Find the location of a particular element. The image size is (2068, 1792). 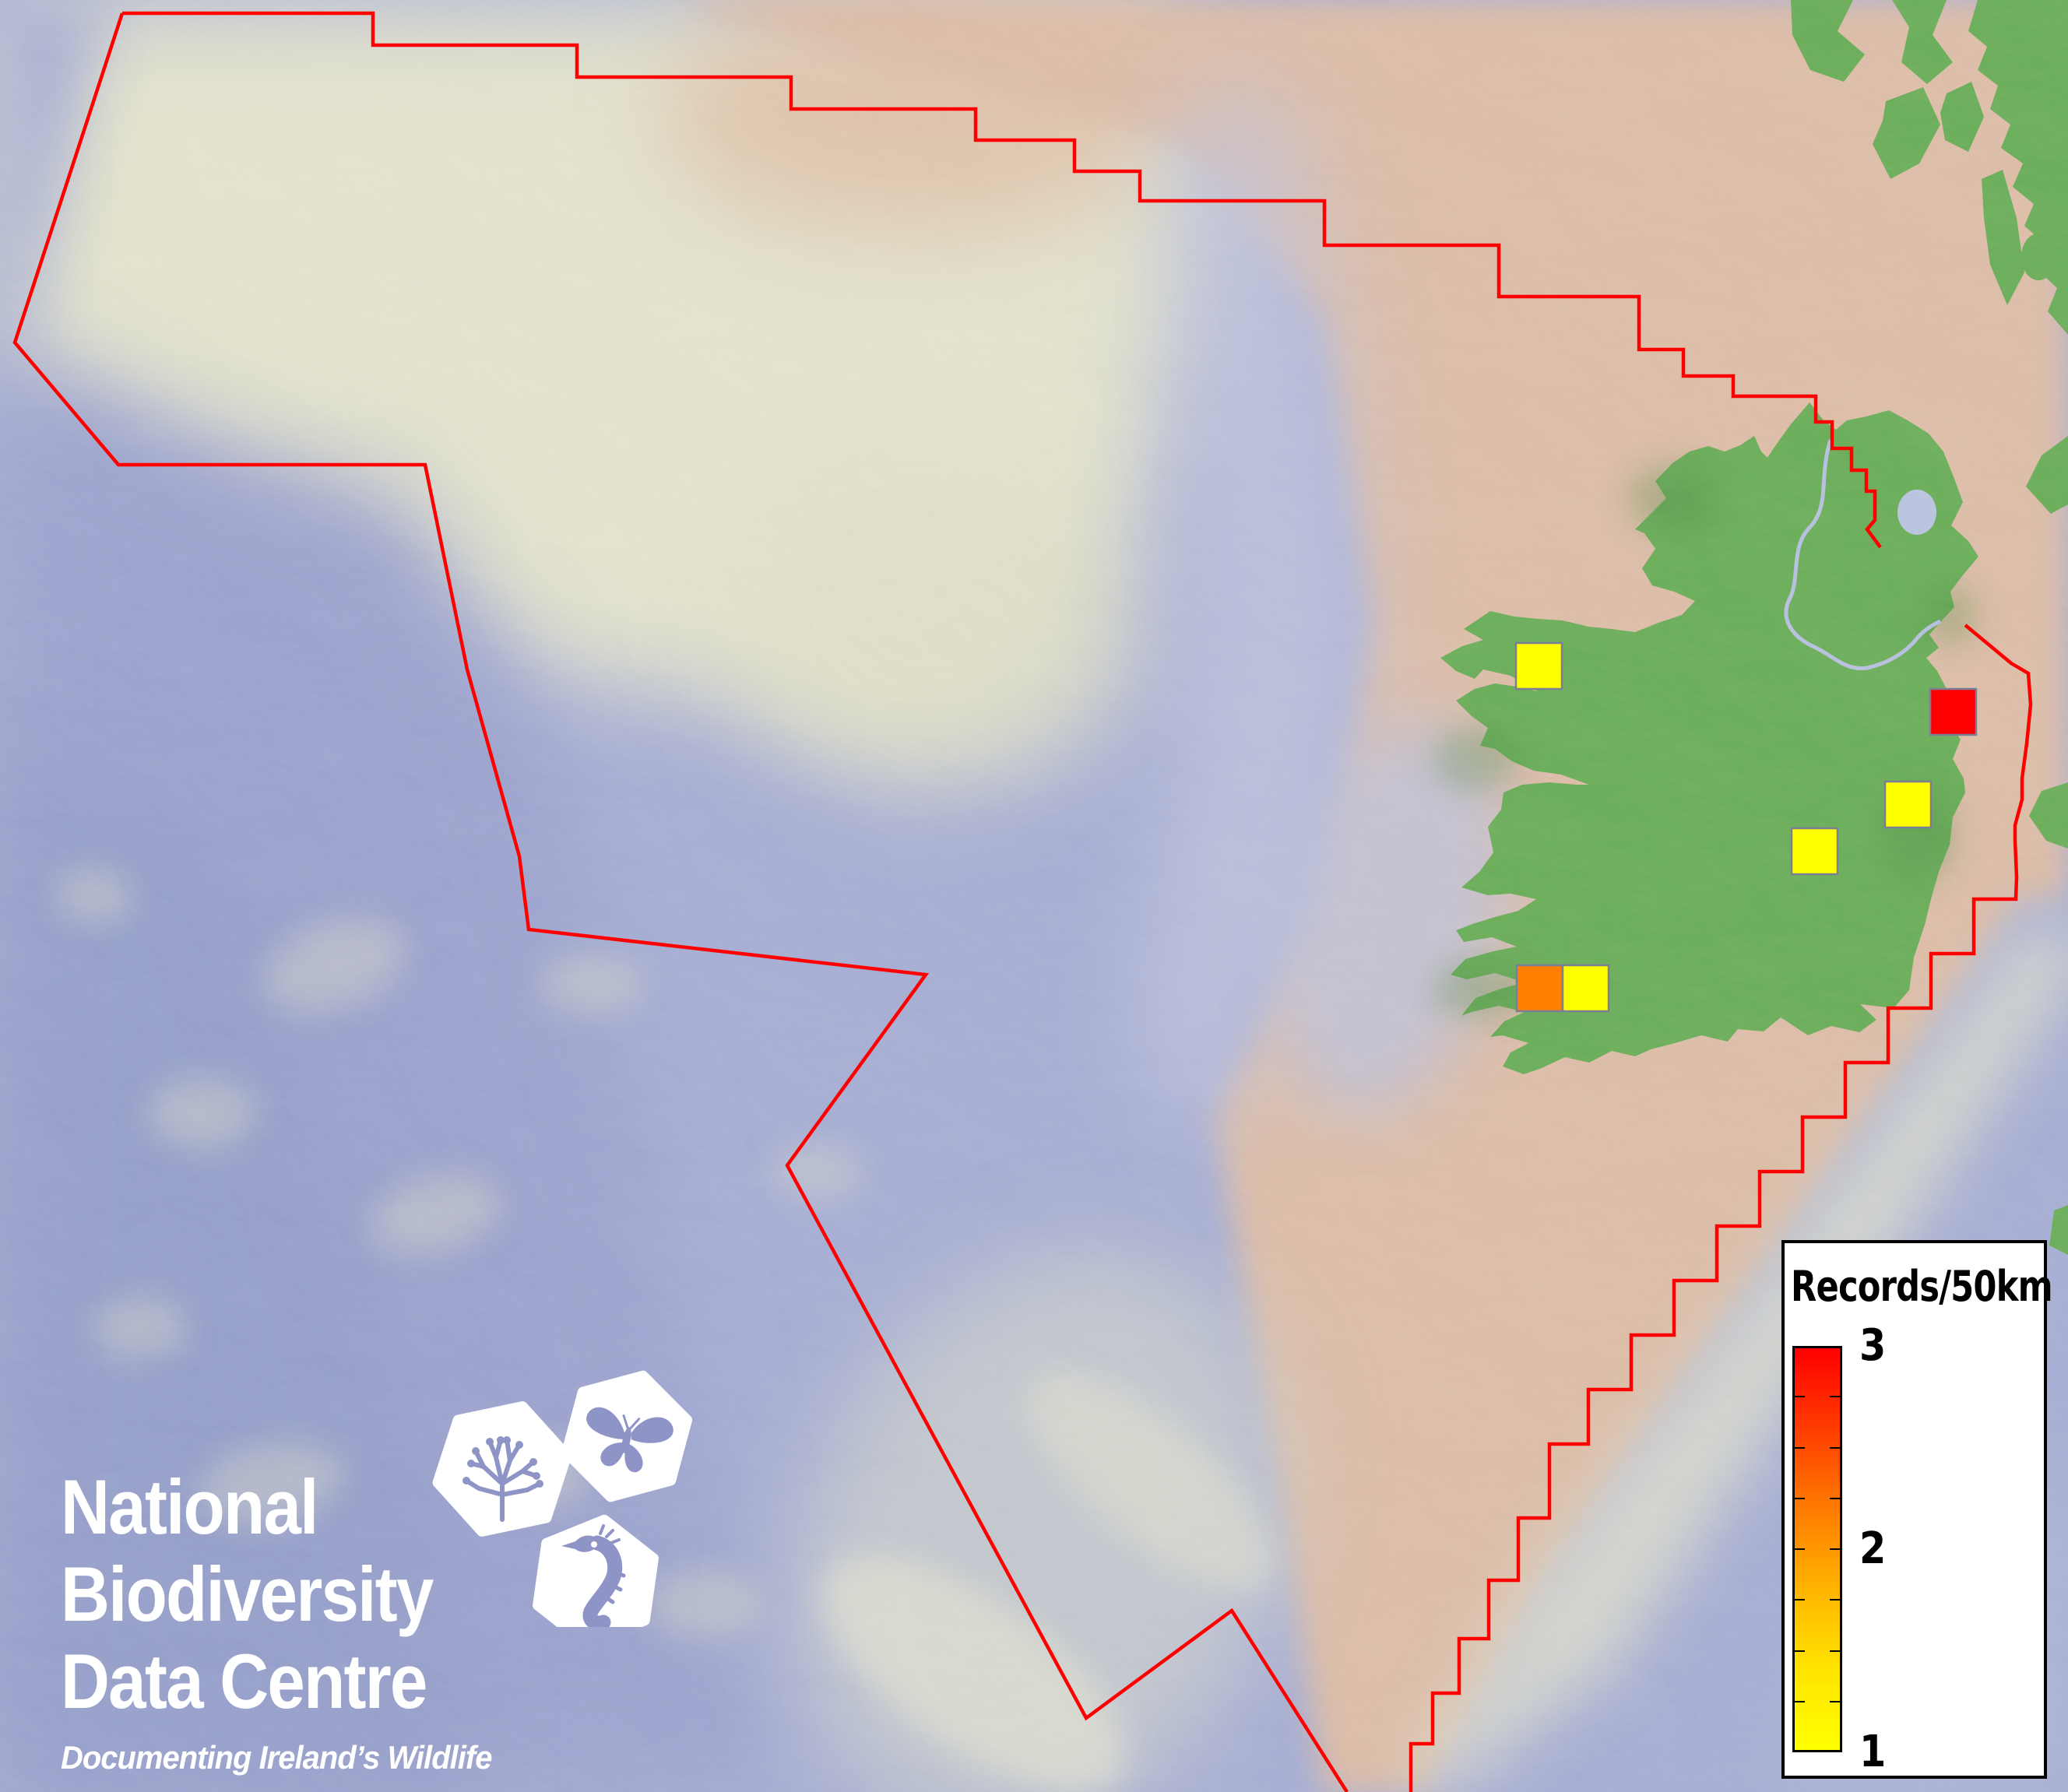

legend-panel: Records/50km 3 2 1 is located at coordinates (1917, 1509).